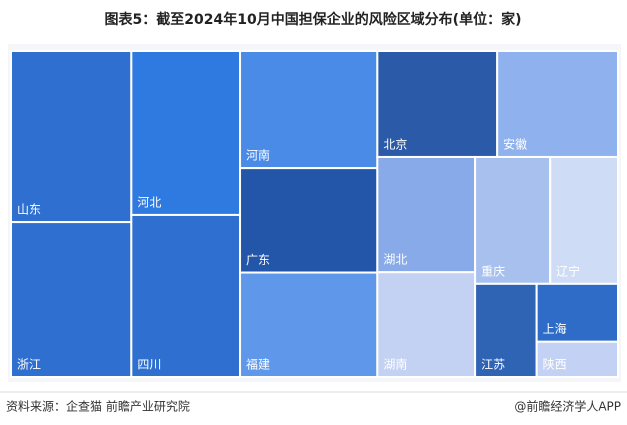 The height and width of the screenshot is (425, 627). What do you see at coordinates (258, 364) in the screenshot?
I see `tile-label: 福建` at bounding box center [258, 364].